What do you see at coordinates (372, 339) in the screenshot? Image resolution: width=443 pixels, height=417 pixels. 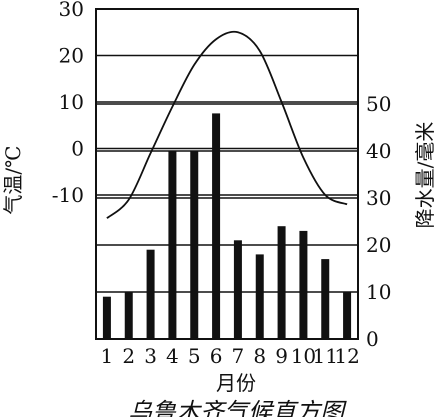 I see `right-tick-label: 0` at bounding box center [372, 339].